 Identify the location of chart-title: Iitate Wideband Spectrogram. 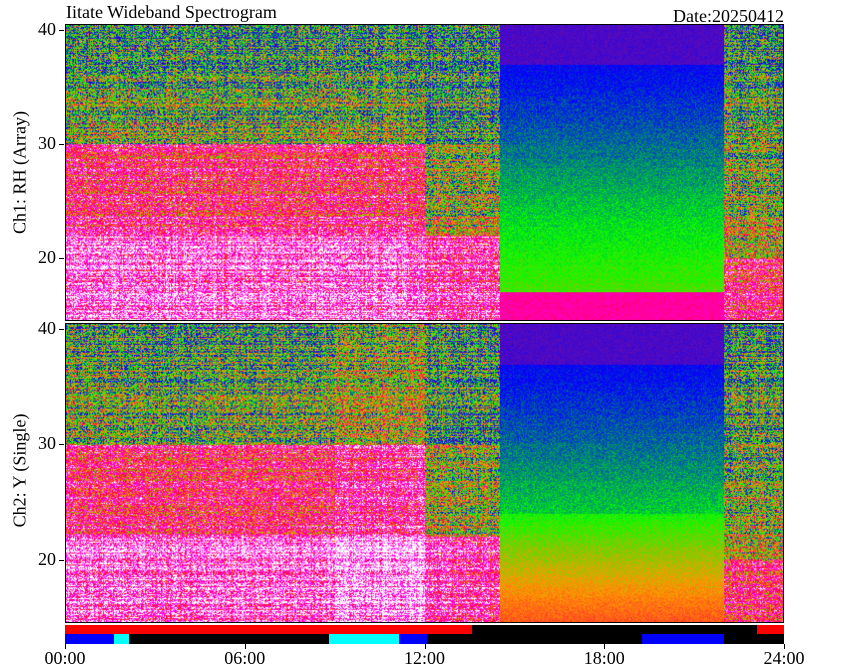
(171, 12).